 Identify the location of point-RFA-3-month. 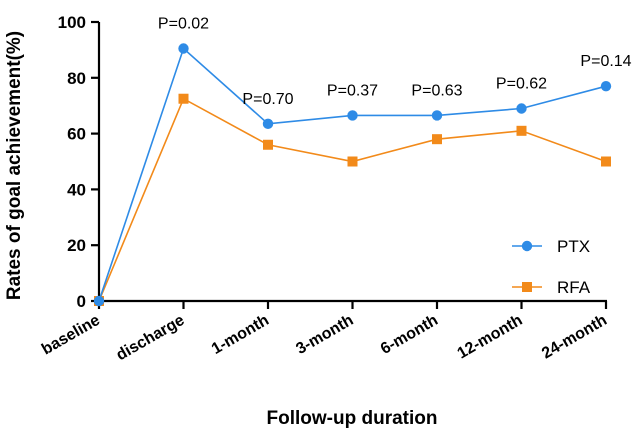
(352, 161).